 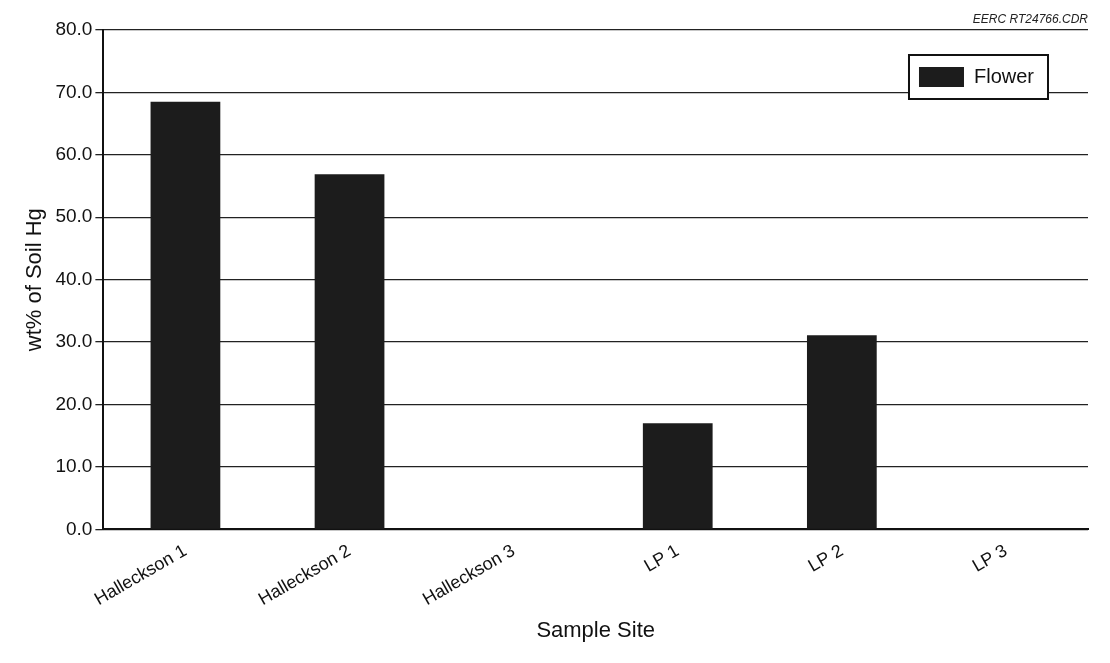 What do you see at coordinates (595, 629) in the screenshot?
I see `x-axis-title: Sample Site` at bounding box center [595, 629].